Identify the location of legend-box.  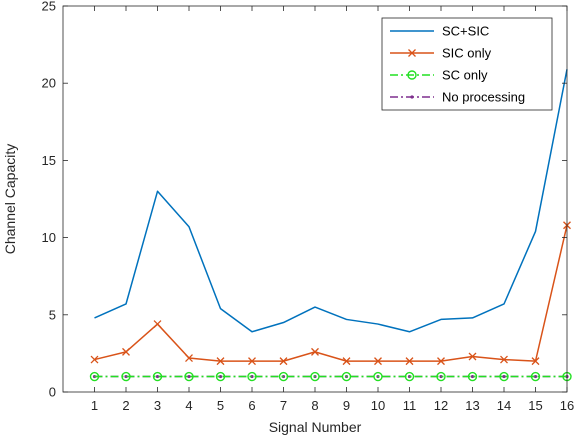
(467, 64).